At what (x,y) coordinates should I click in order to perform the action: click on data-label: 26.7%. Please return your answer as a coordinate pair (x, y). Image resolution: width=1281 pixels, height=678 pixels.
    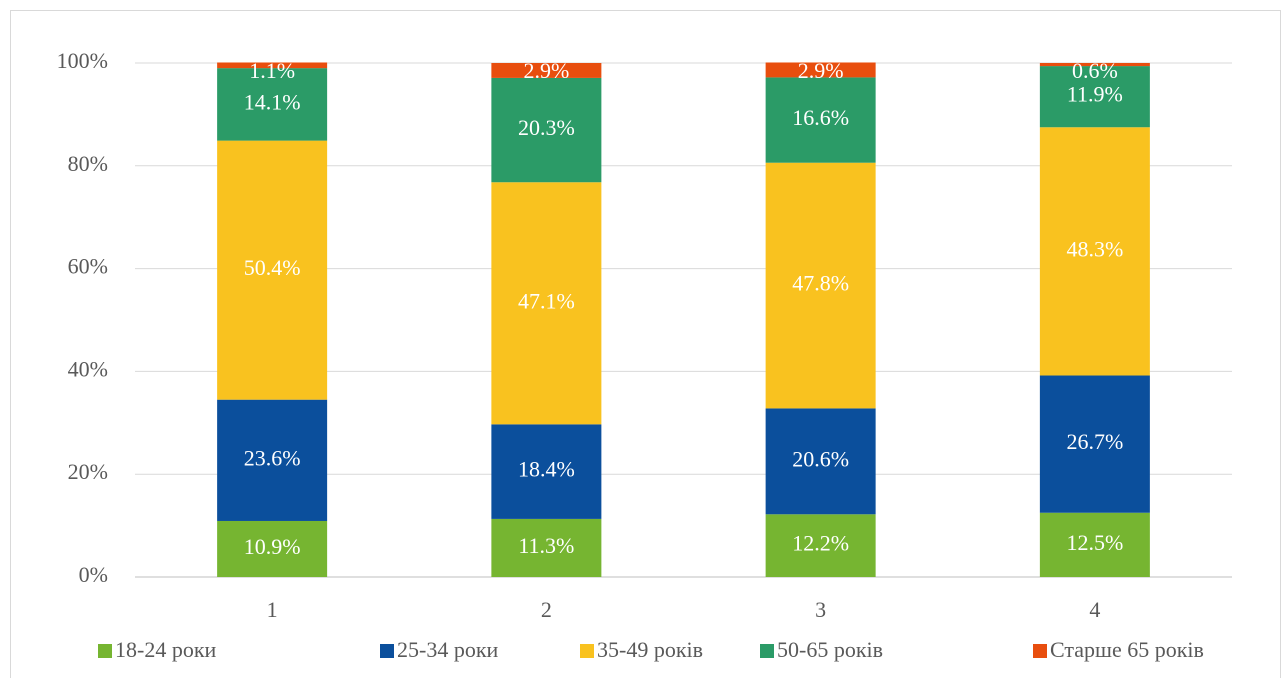
    Looking at the image, I should click on (1094, 441).